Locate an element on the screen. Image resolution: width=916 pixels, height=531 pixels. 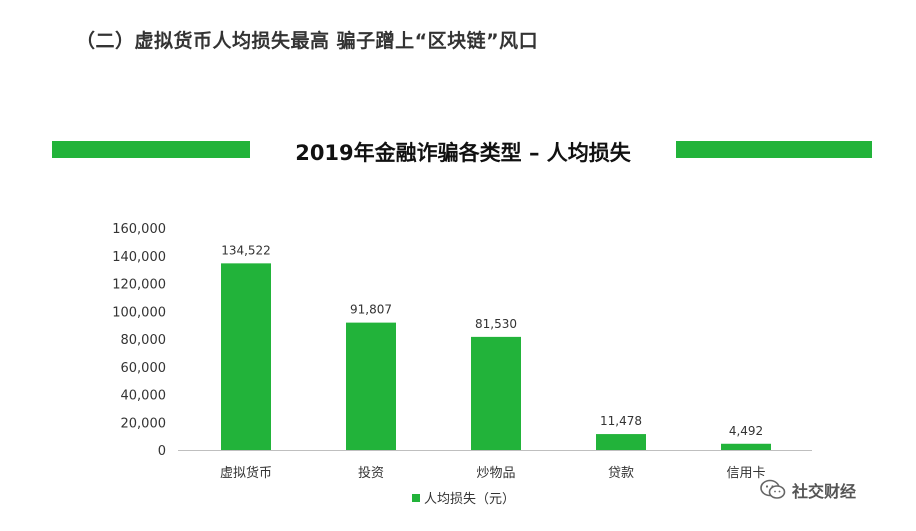
chart-title: 2019年金融诈骗各类型 – 人均损失 is located at coordinates (463, 153).